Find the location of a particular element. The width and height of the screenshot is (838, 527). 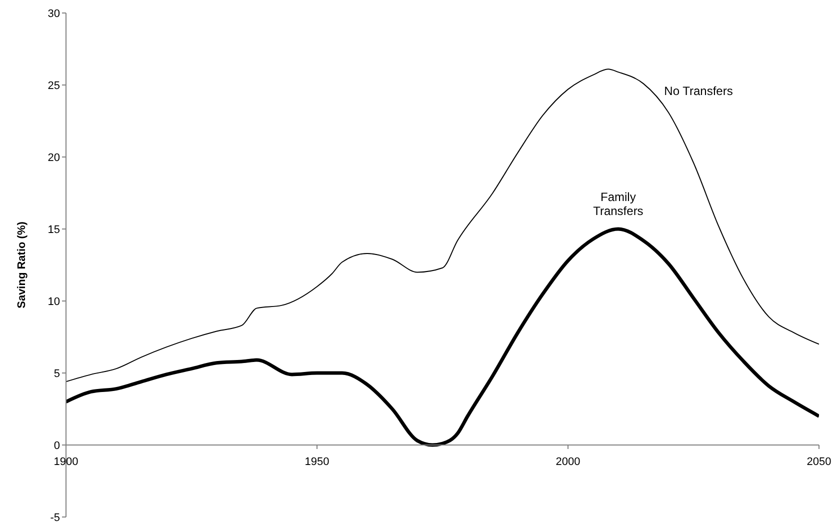

y-tick-label: 5 is located at coordinates (57, 374).